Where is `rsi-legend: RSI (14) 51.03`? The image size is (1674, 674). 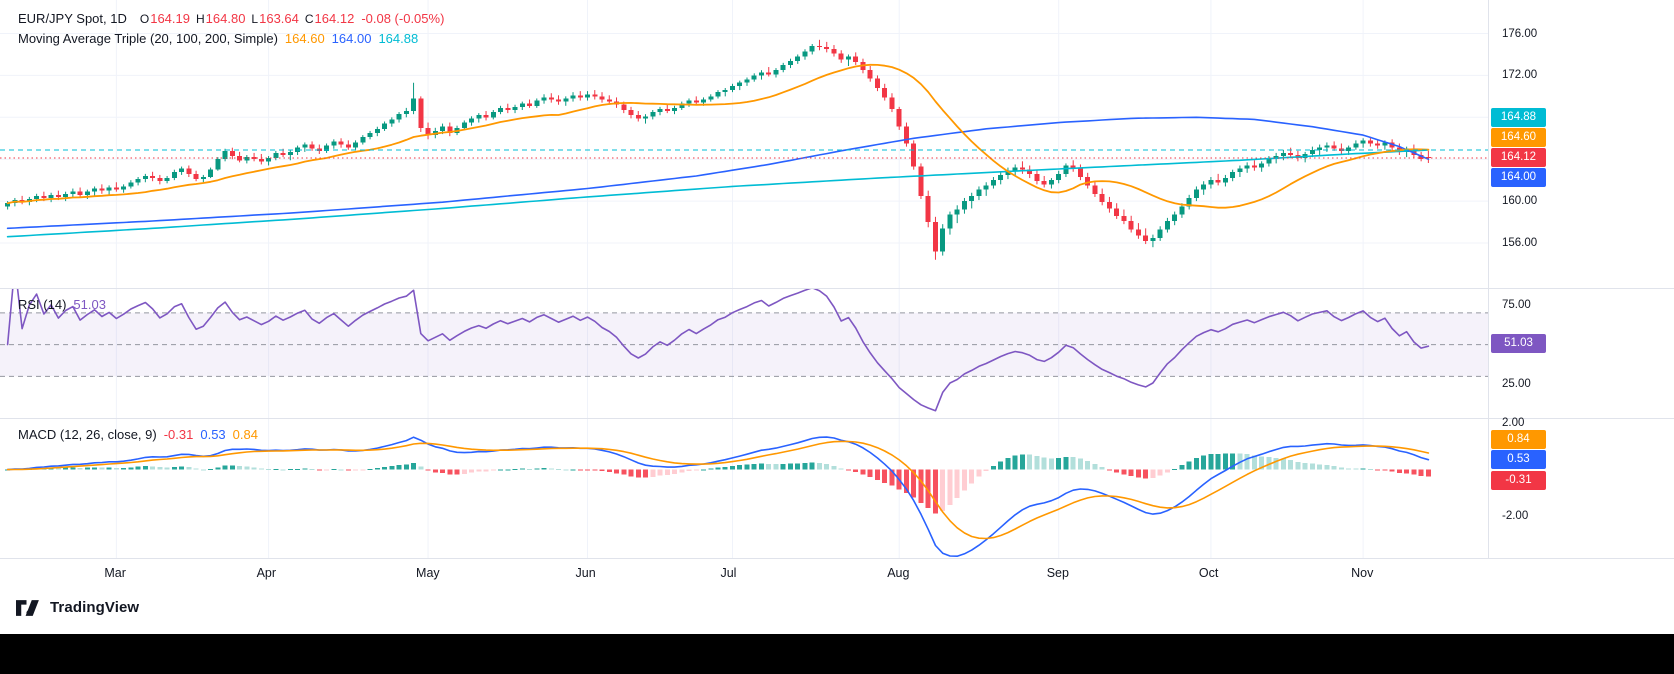 rsi-legend: RSI (14) 51.03 is located at coordinates (62, 304).